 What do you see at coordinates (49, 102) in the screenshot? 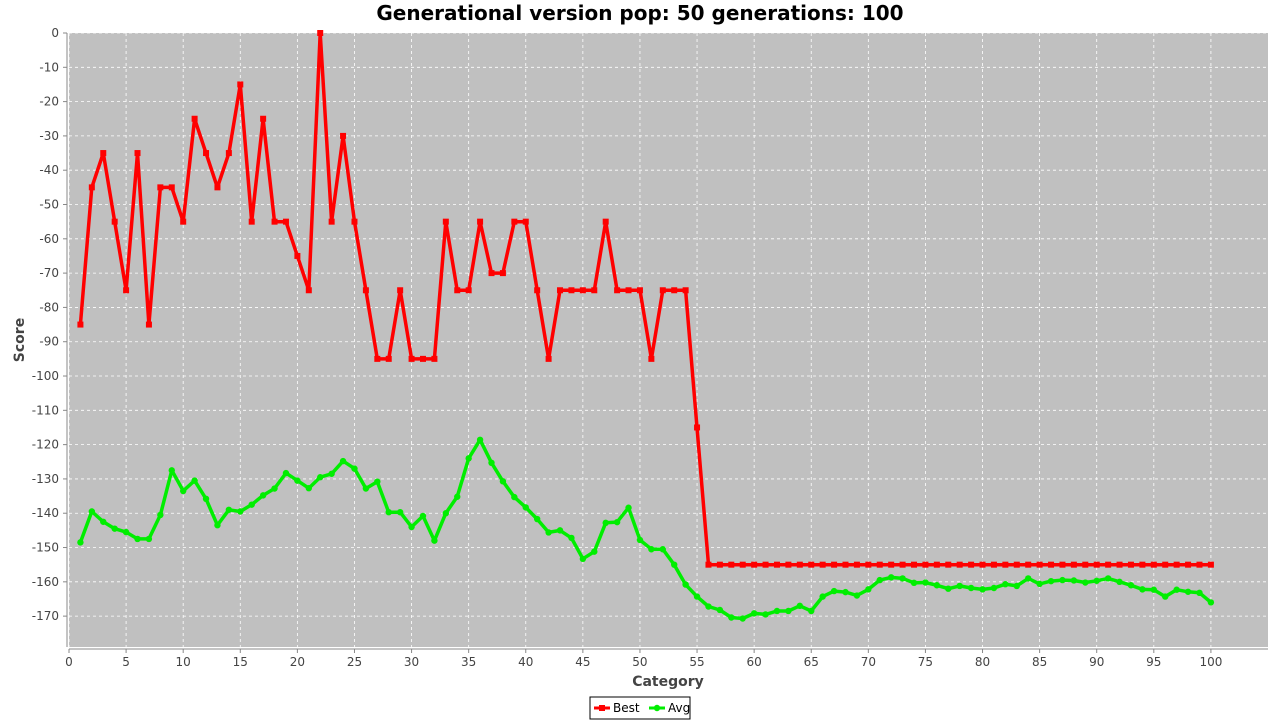
I see `y-tick-label: -20` at bounding box center [49, 102].